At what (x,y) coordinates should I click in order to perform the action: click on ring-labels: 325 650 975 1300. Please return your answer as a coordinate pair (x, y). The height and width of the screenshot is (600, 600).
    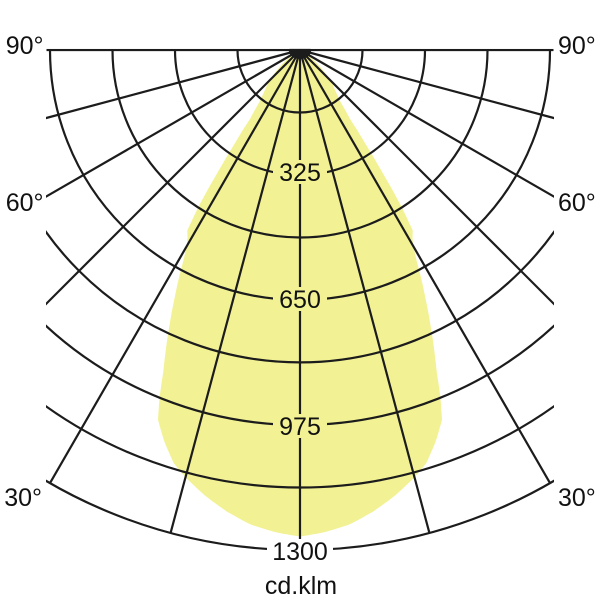
    Looking at the image, I should click on (300, 362).